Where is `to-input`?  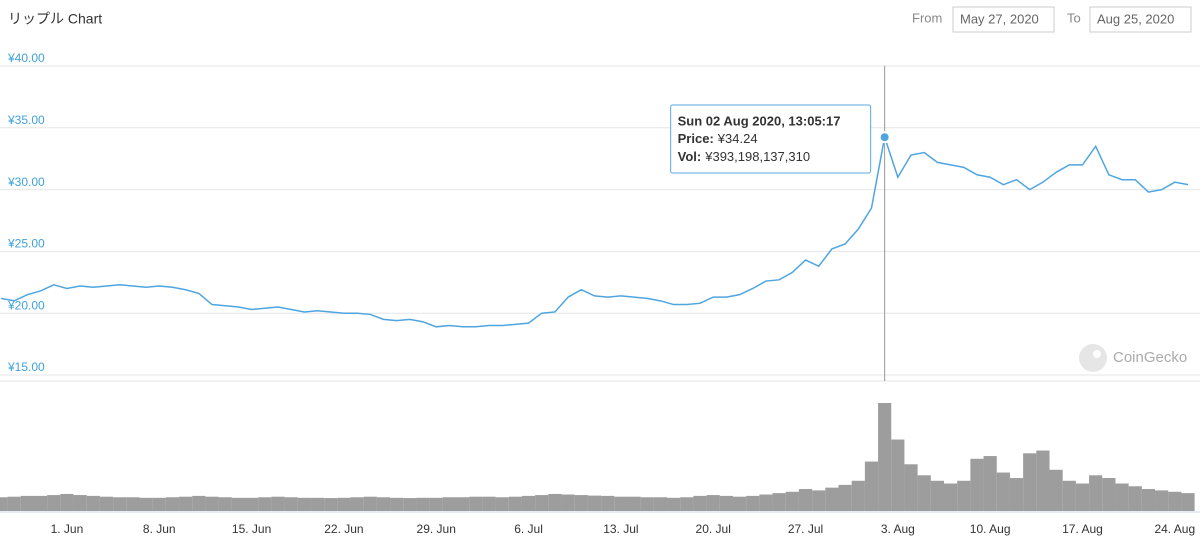 to-input is located at coordinates (1140, 19).